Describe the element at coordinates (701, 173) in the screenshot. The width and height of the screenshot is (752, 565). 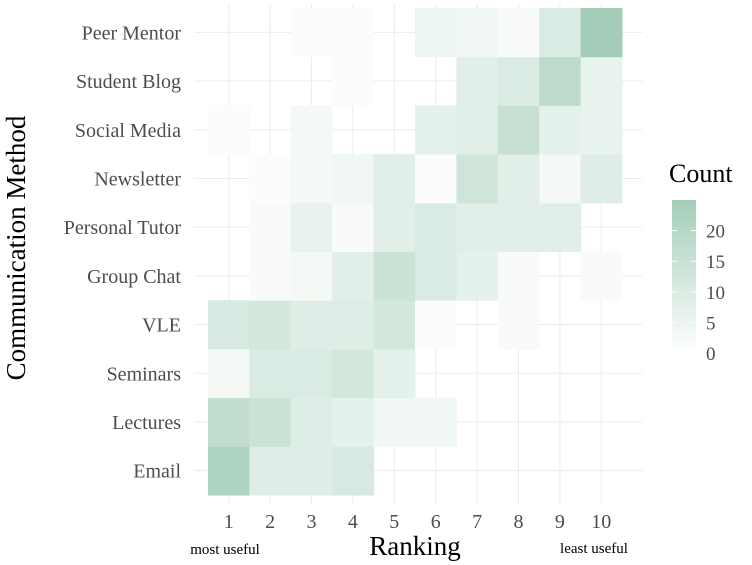
I see `legend-title: Count` at that location.